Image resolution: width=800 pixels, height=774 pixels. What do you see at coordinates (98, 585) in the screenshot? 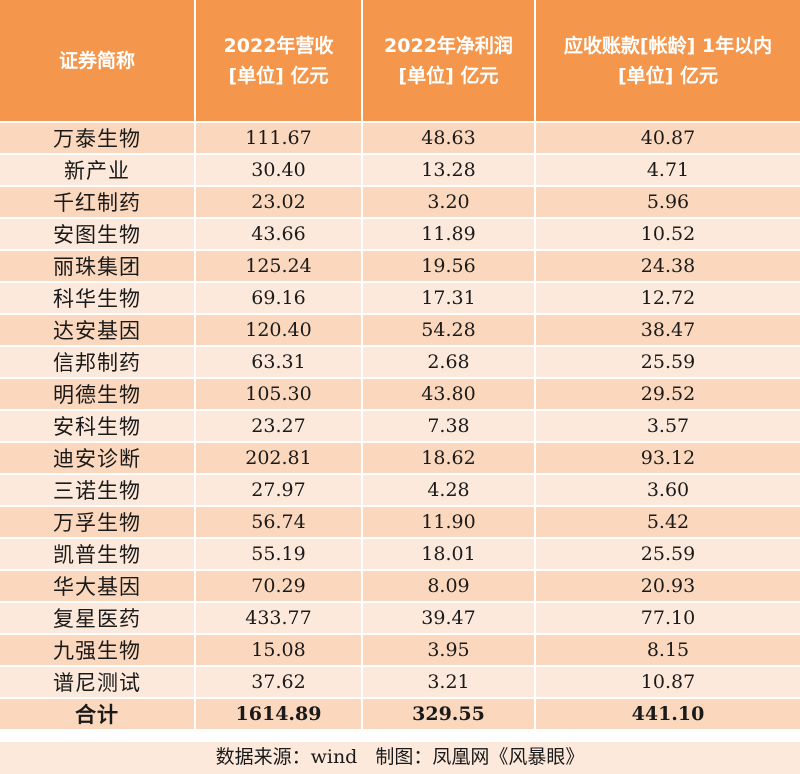
I see `security-name-cell: 华大基因` at bounding box center [98, 585].